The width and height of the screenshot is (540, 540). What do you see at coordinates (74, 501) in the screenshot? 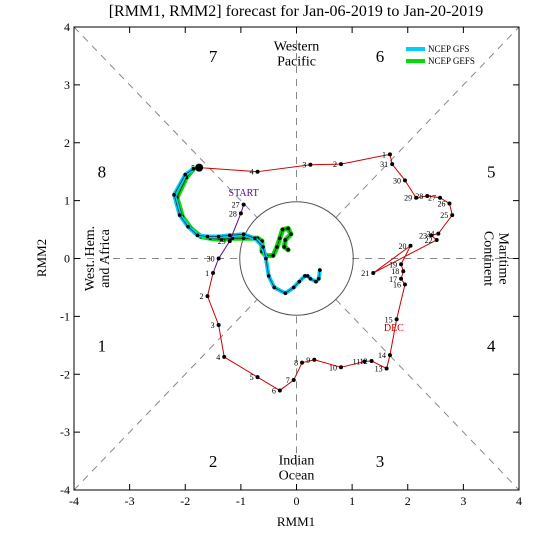
I see `x-tick-label: -4` at bounding box center [74, 501].